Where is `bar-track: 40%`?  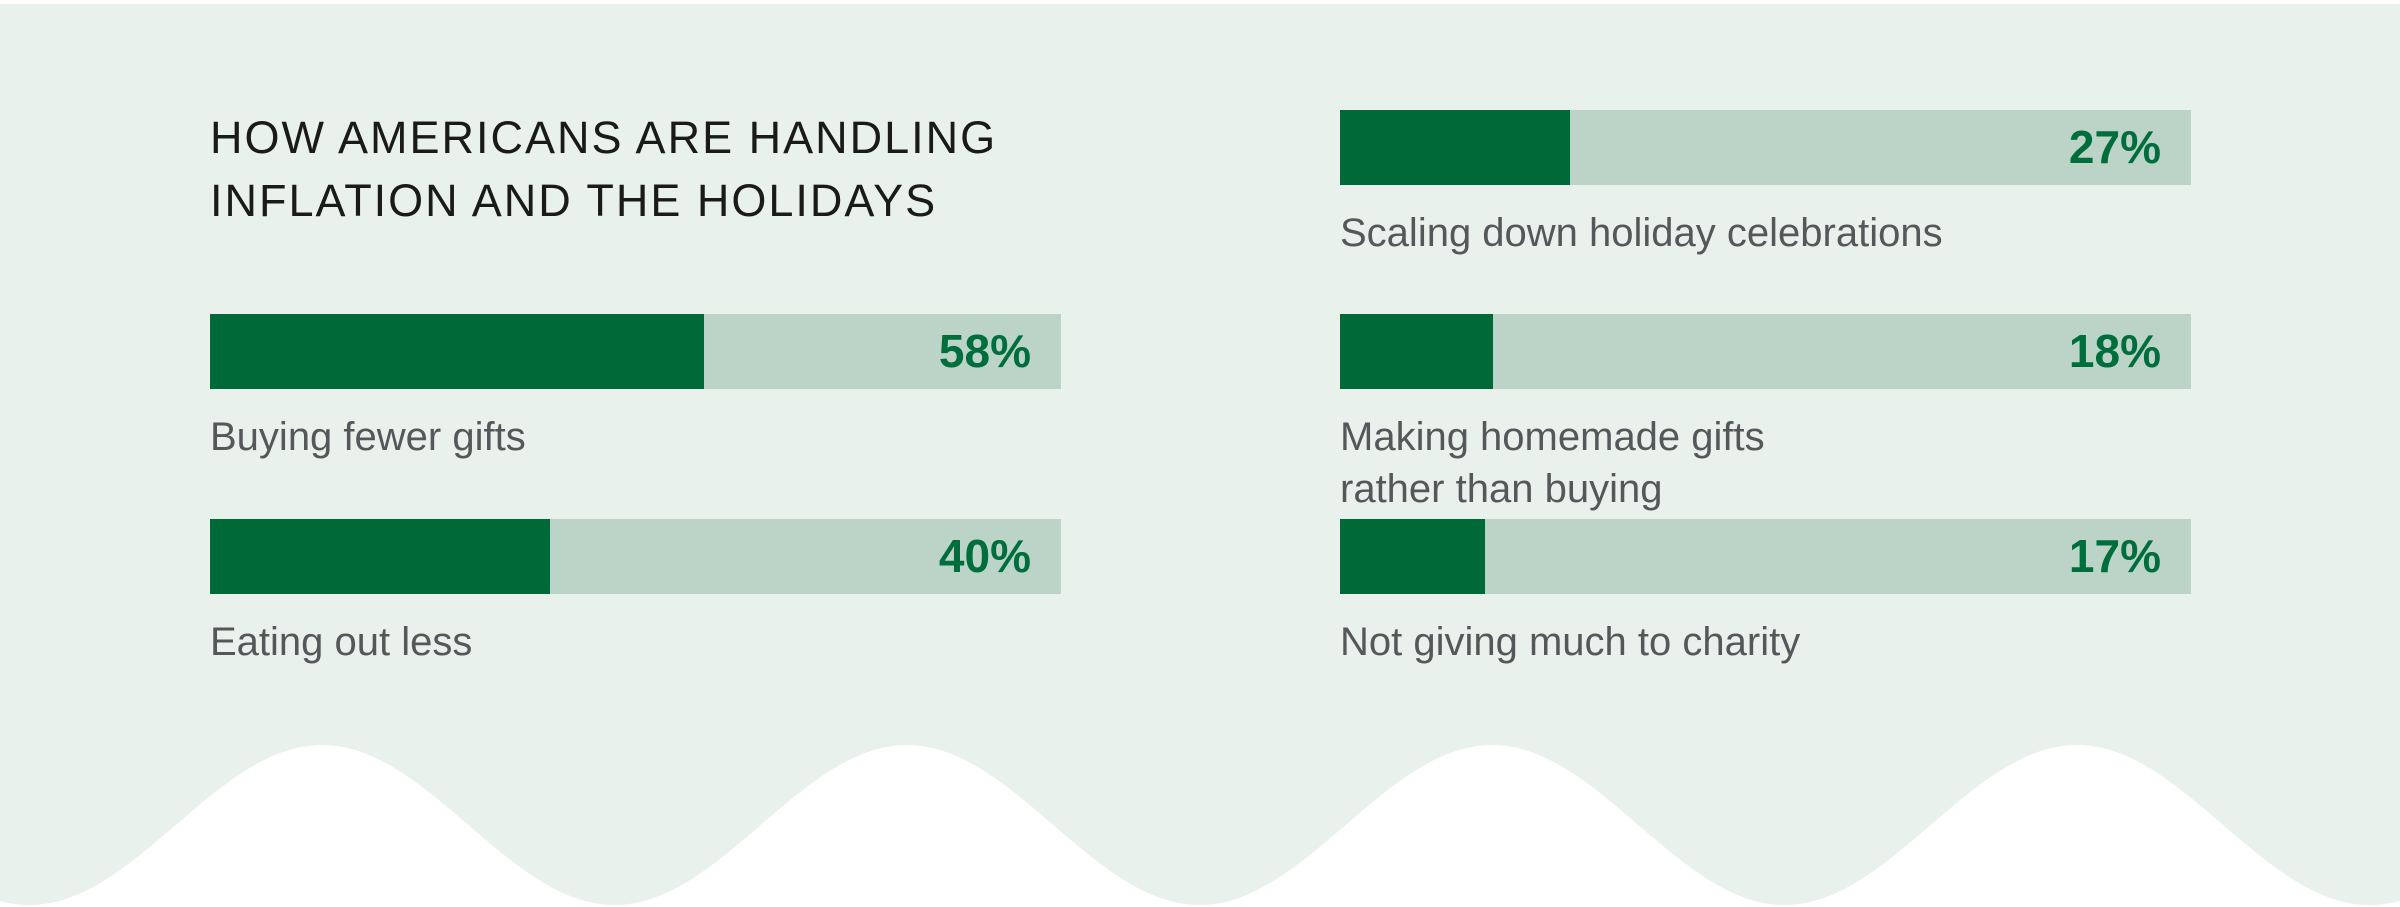
bar-track: 40% is located at coordinates (635, 556).